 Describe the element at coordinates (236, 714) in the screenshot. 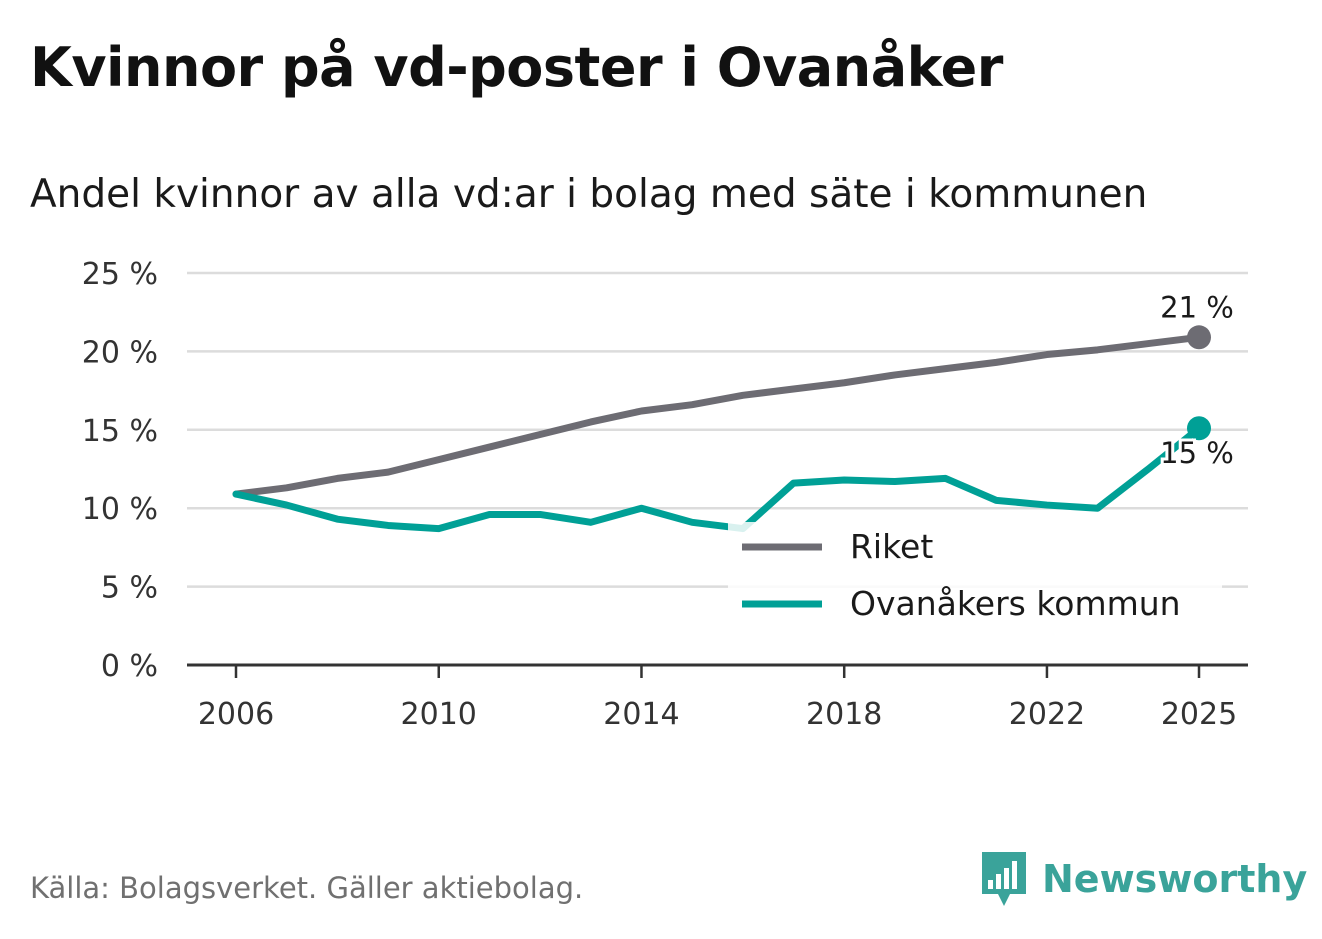

I see `x-tick-label: 2006` at that location.